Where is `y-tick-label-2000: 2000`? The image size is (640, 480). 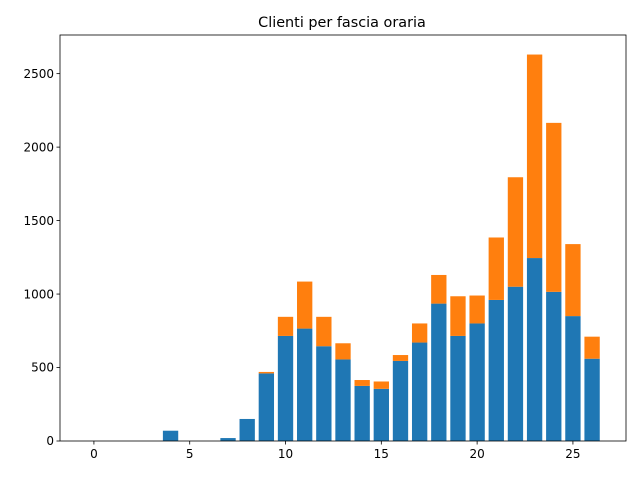
y-tick-label-2000: 2000 is located at coordinates (38, 147).